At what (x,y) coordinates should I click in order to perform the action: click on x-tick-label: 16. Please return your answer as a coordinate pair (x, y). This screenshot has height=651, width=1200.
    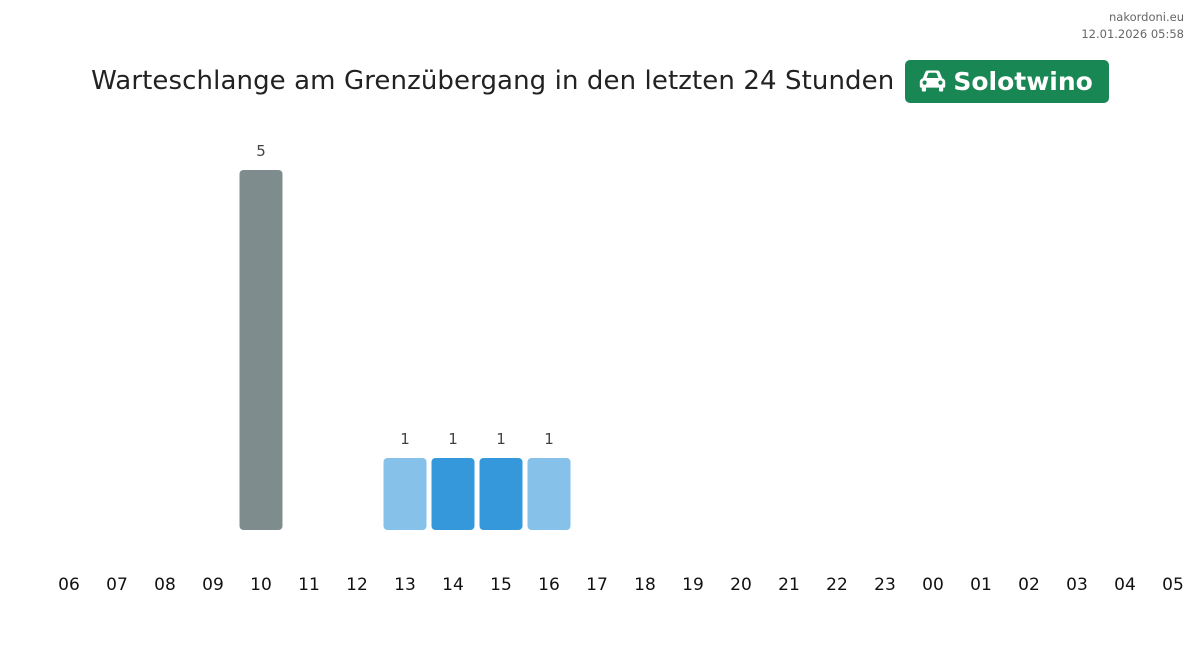
    Looking at the image, I should click on (549, 585).